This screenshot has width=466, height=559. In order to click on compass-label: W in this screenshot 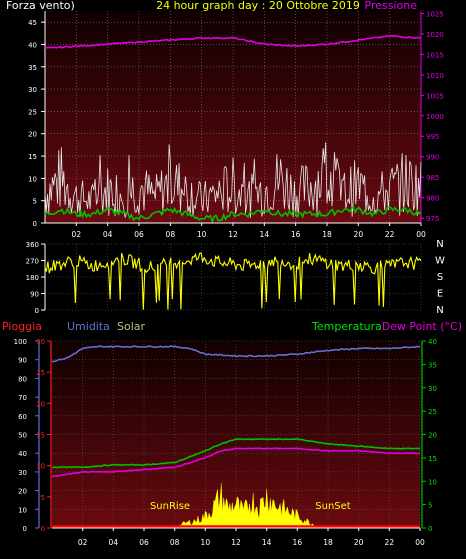, I will do `click(440, 261)`.